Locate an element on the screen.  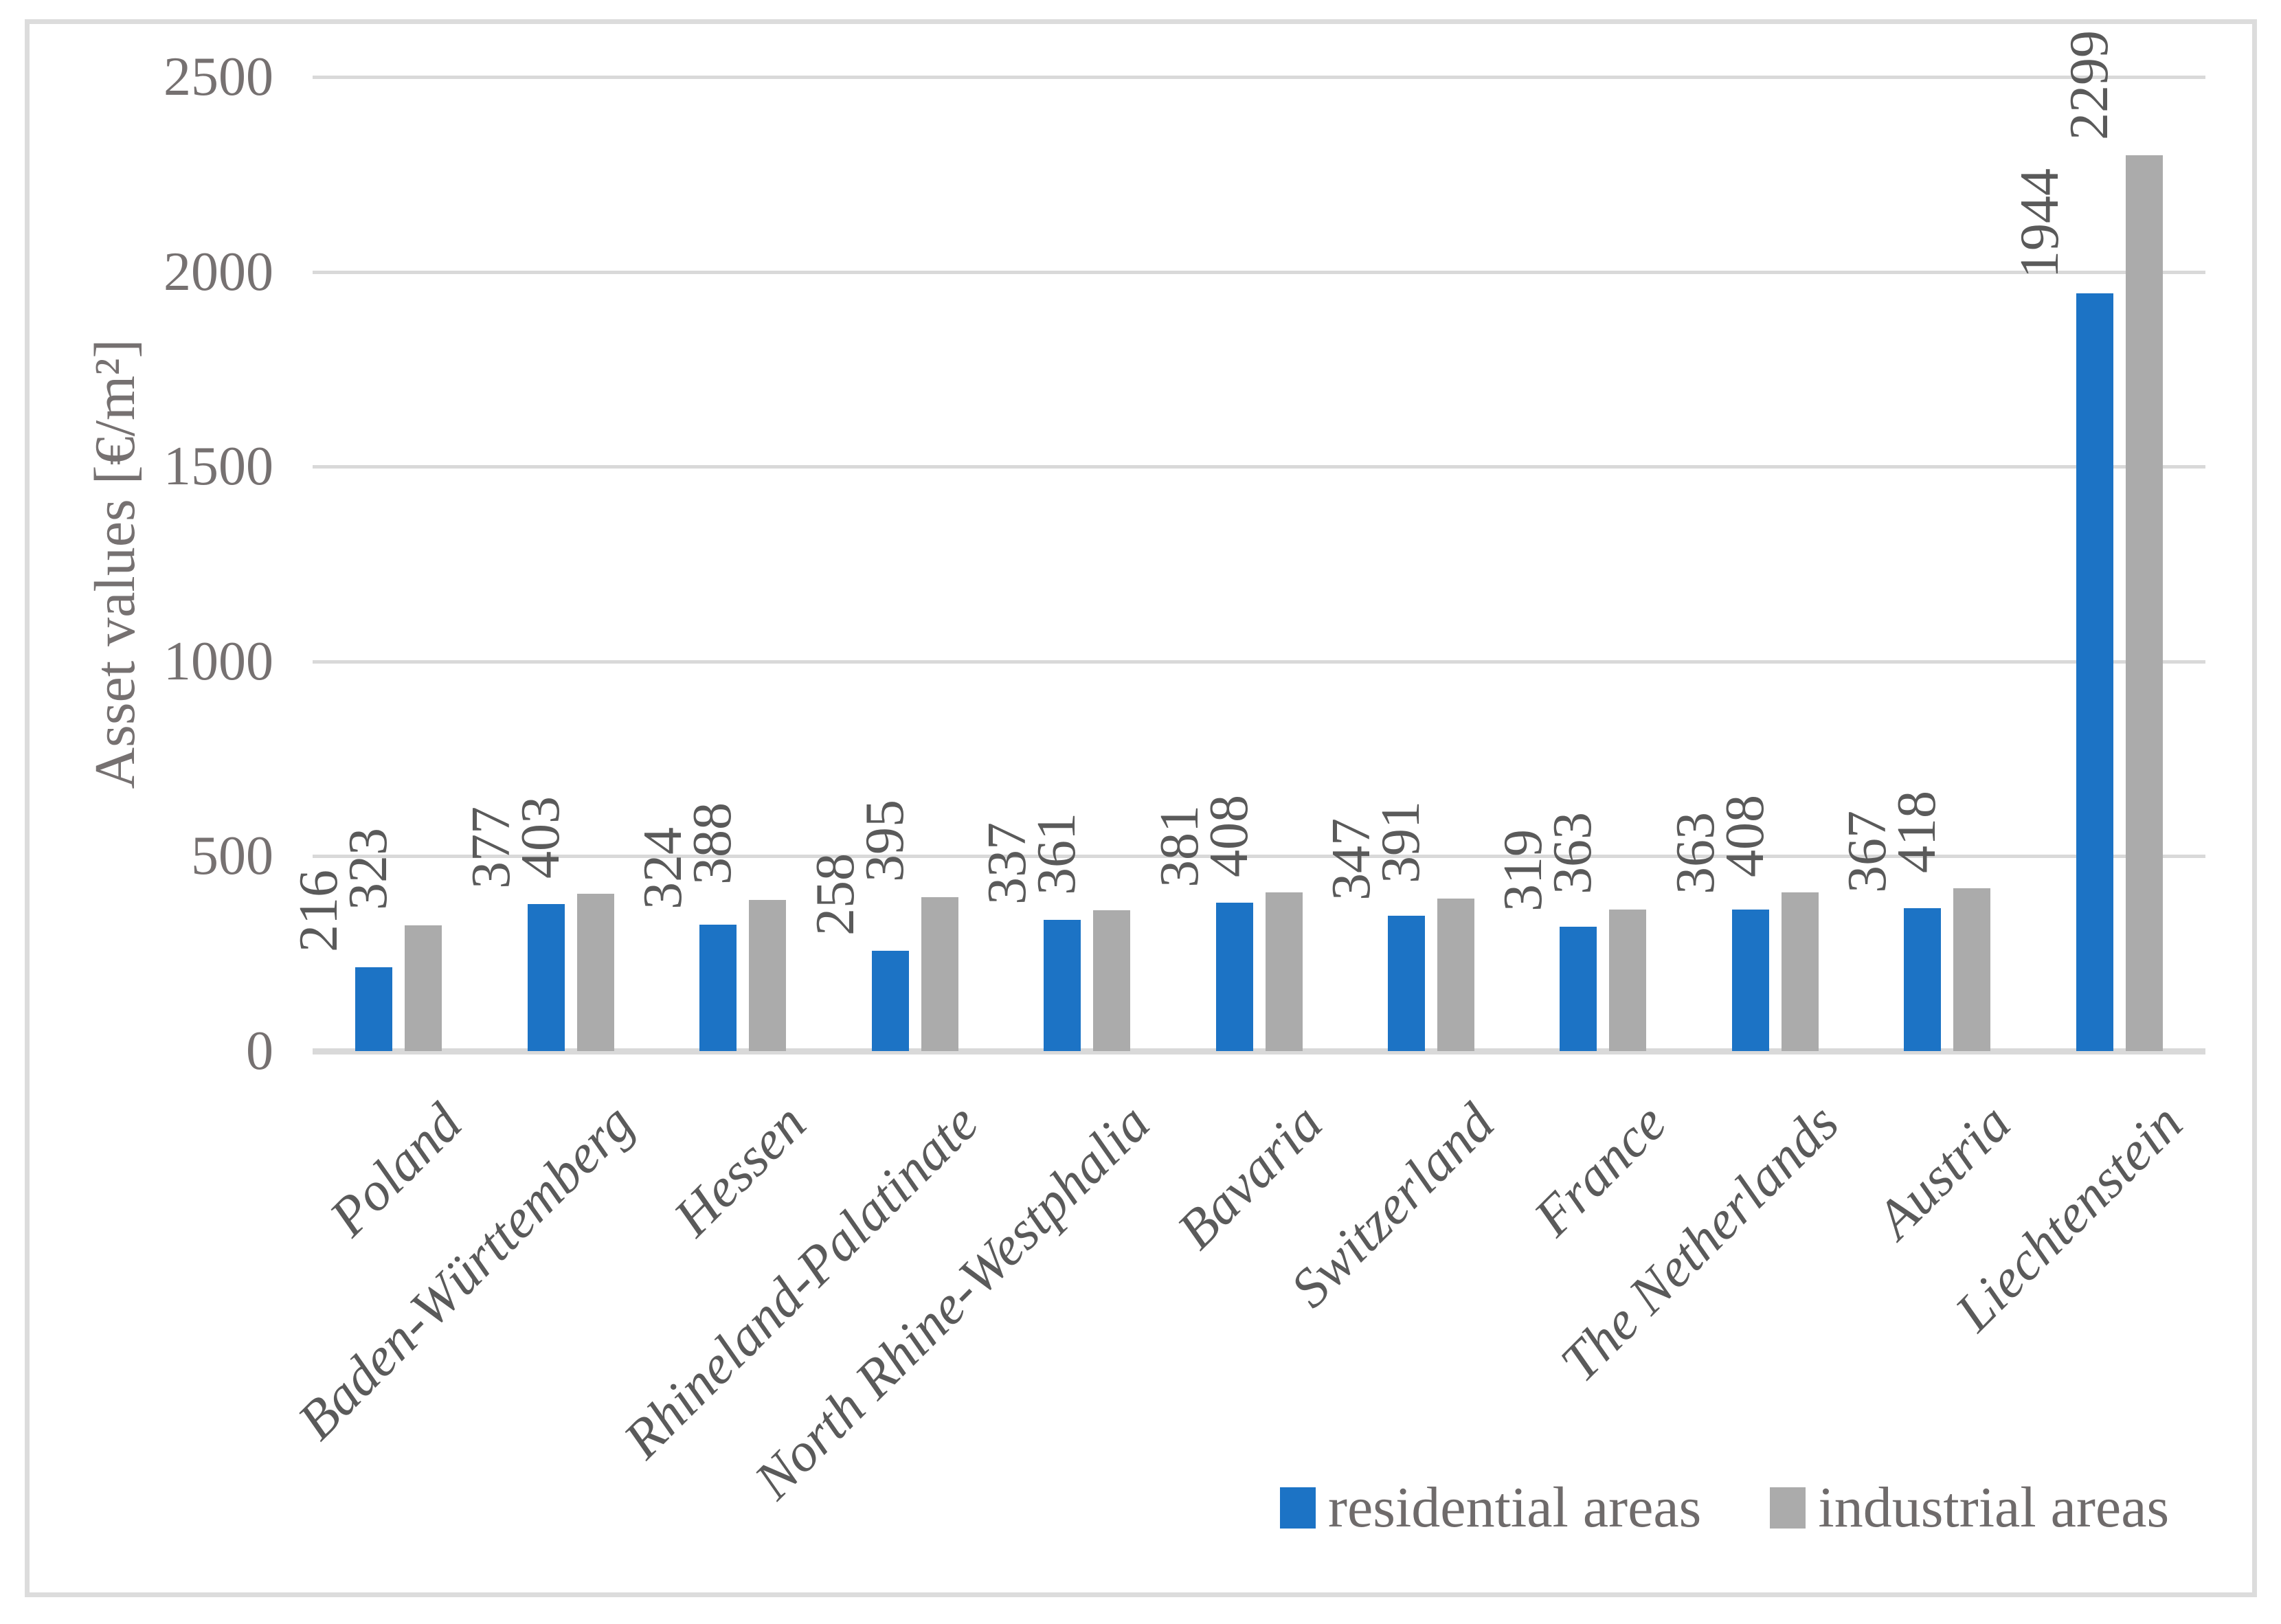
legend-label-industrial: industrial areas is located at coordinates (1994, 1508).